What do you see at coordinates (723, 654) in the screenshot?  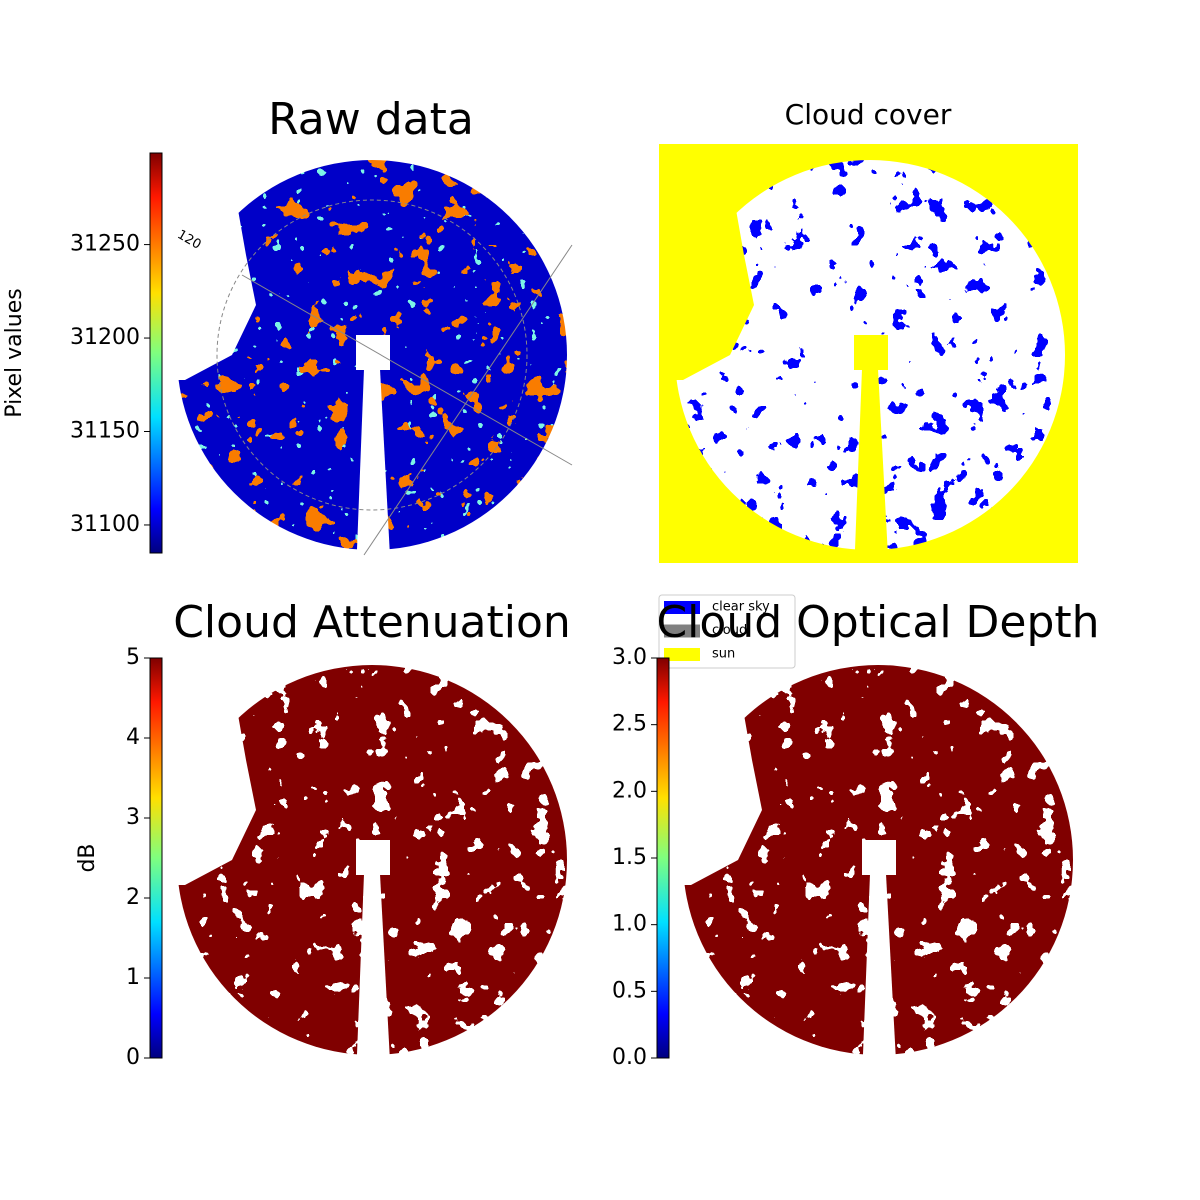 I see `legend-label: sun` at bounding box center [723, 654].